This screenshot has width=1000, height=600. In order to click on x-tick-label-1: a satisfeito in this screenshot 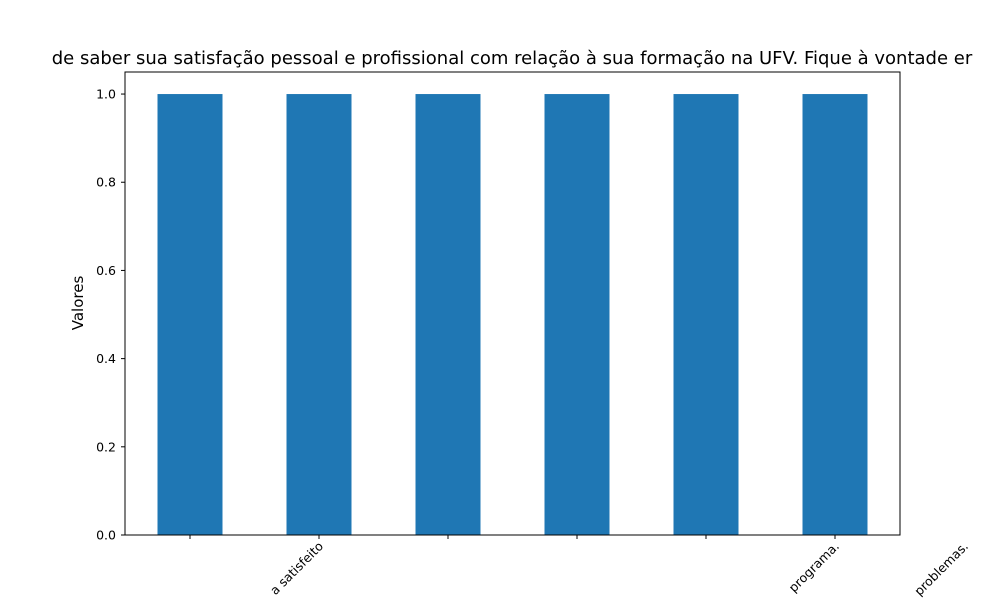, I will do `click(296, 568)`.